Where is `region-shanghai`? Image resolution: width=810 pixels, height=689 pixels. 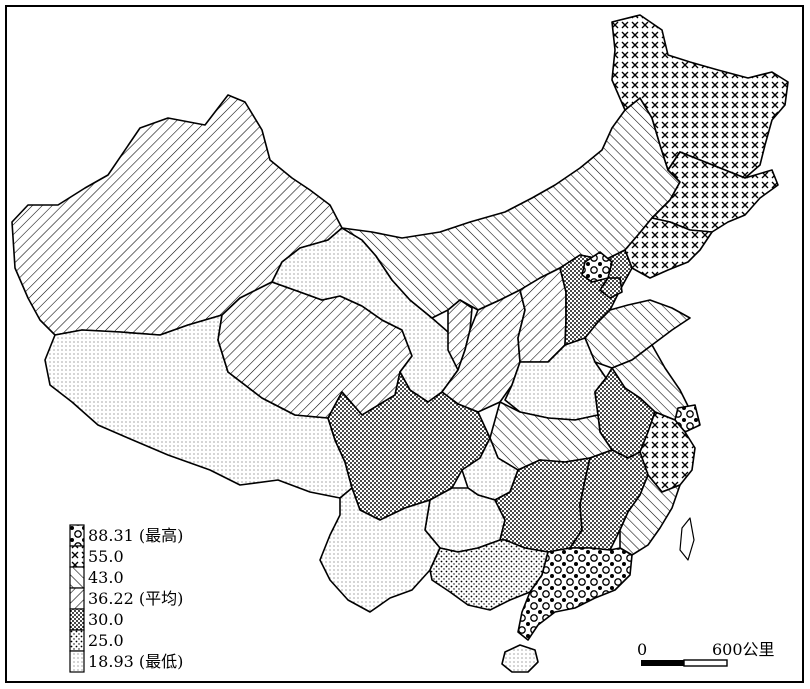 region-shanghai is located at coordinates (687, 418).